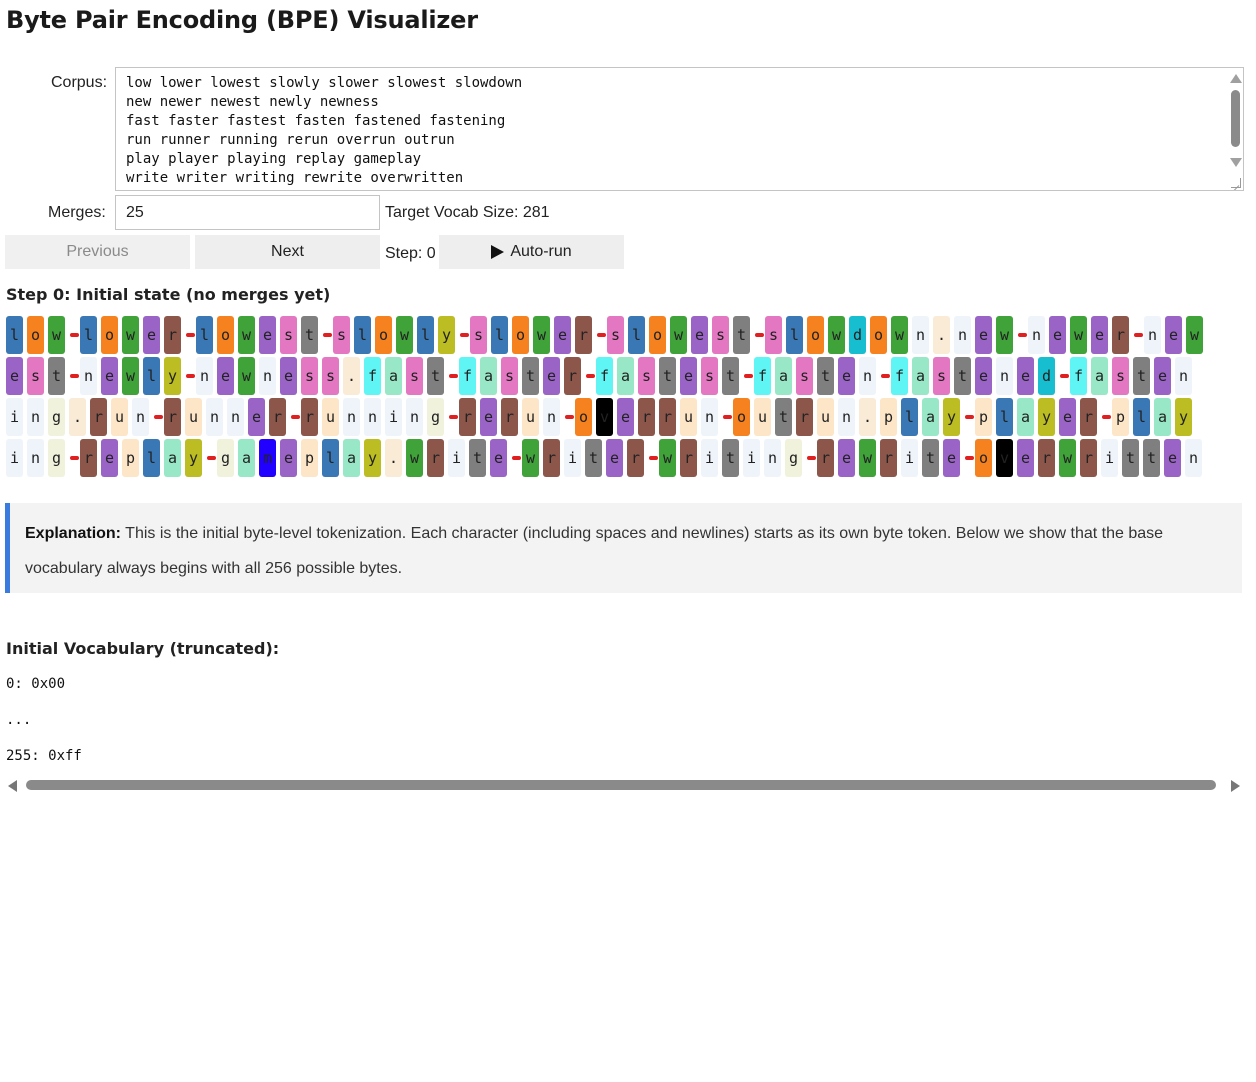  I want to click on byte-token: d, so click(1046, 376).